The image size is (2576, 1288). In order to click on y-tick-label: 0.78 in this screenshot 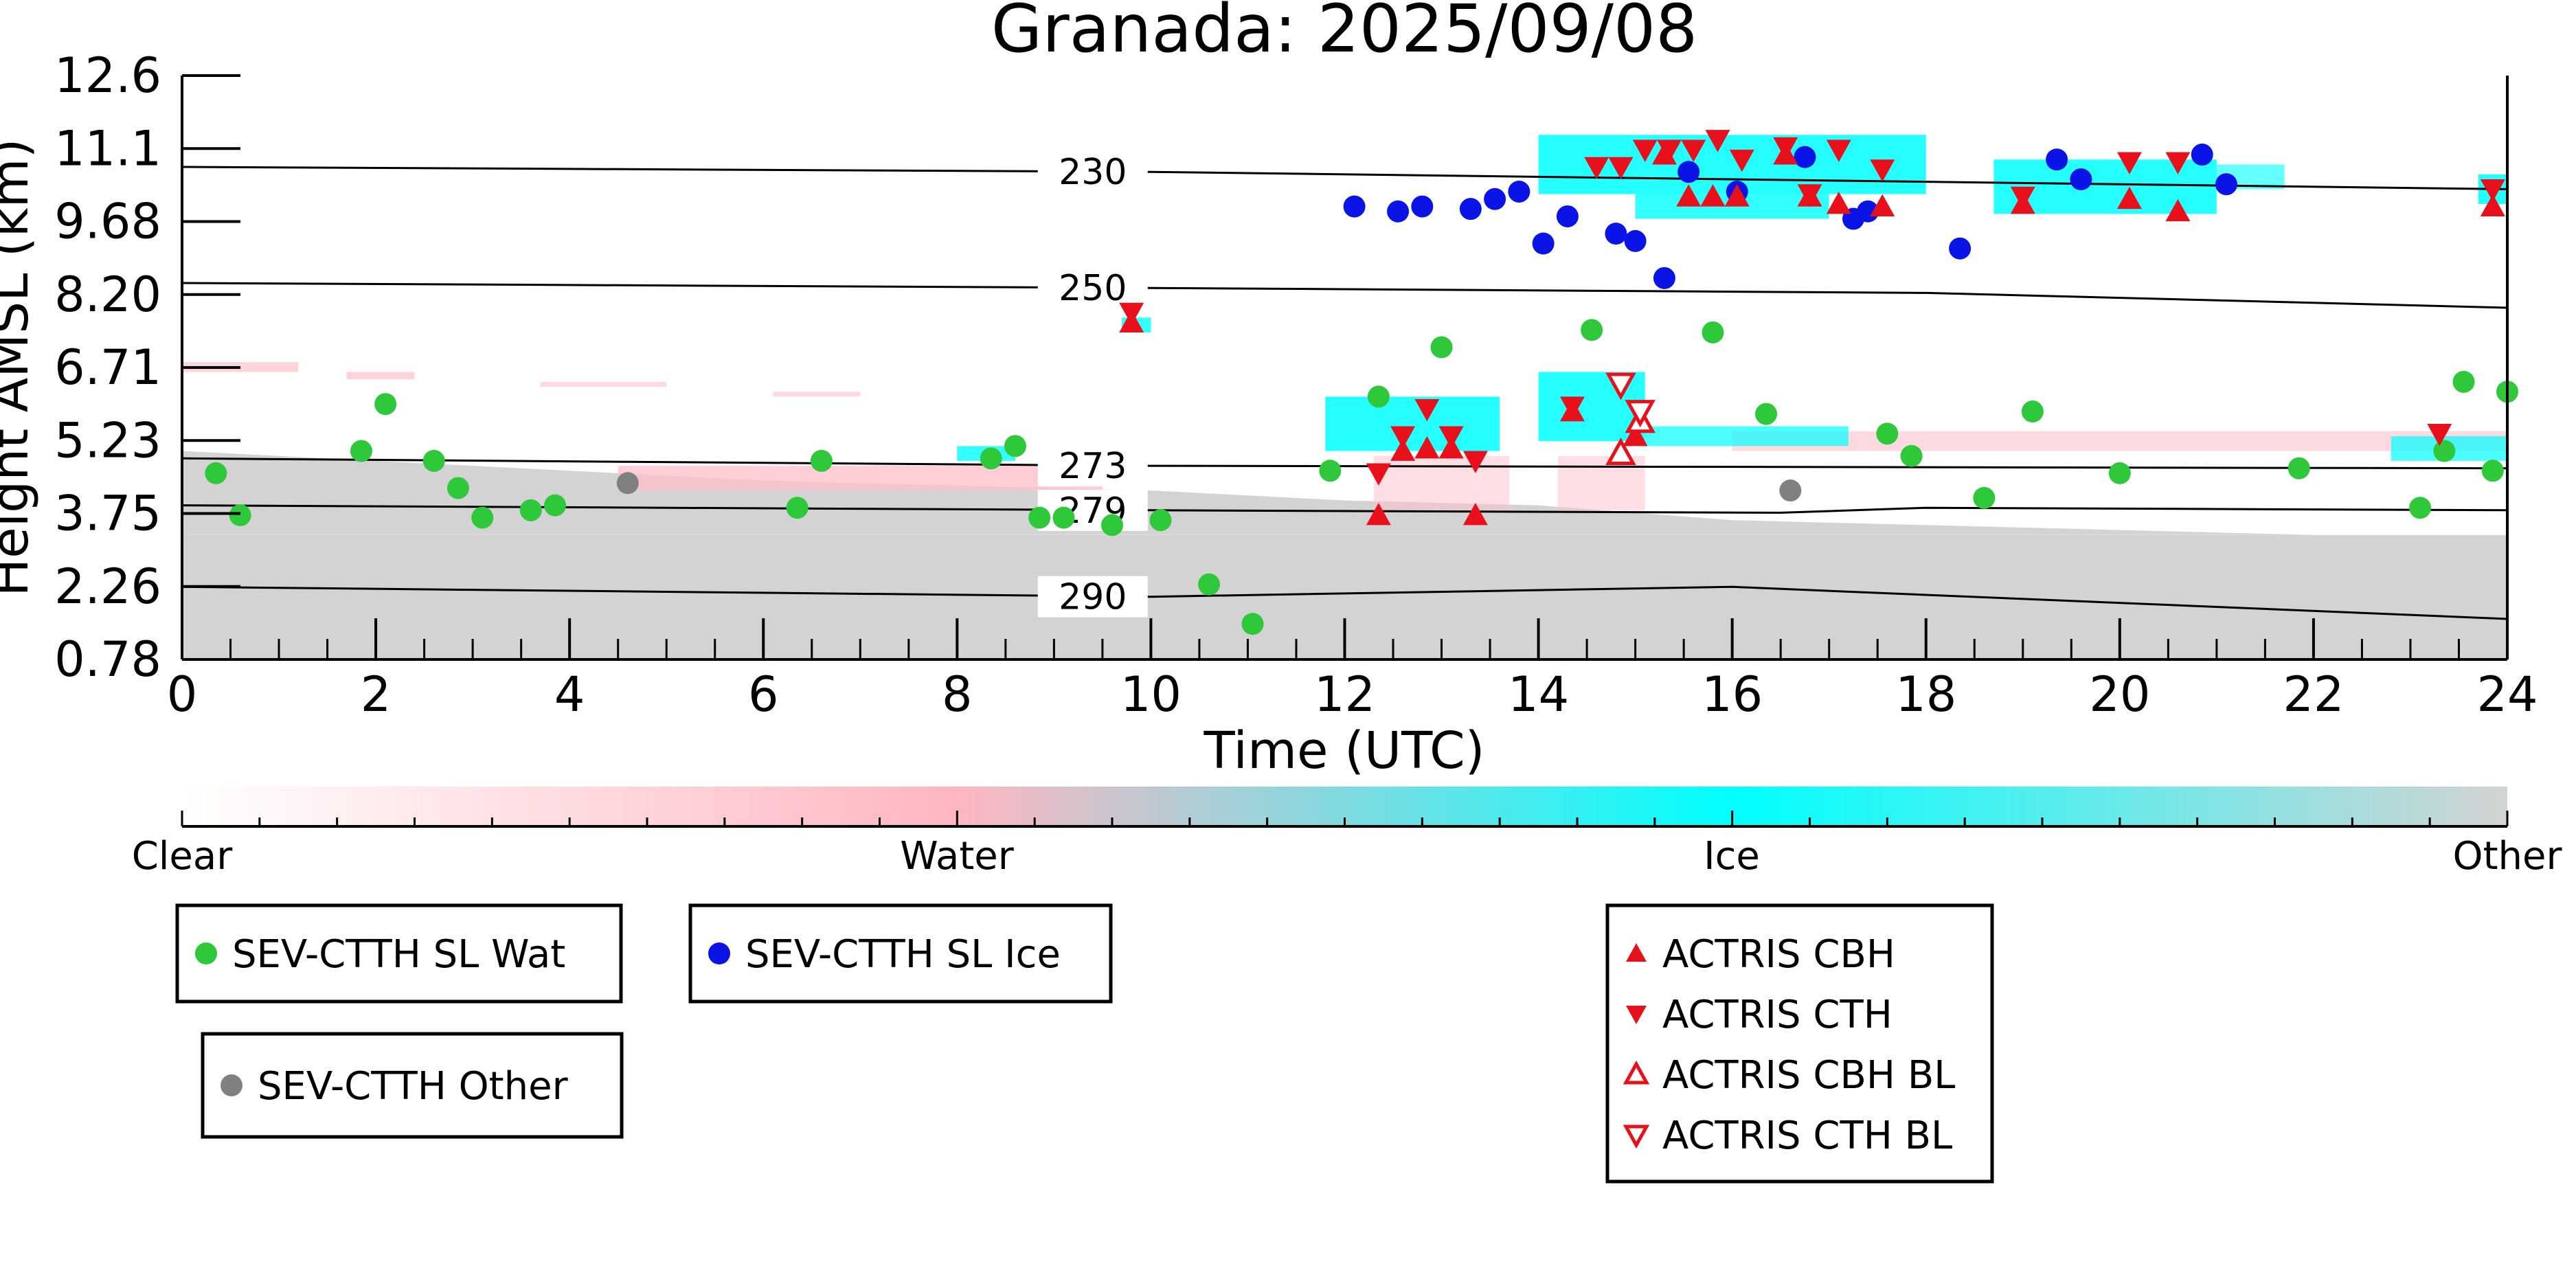, I will do `click(107, 659)`.